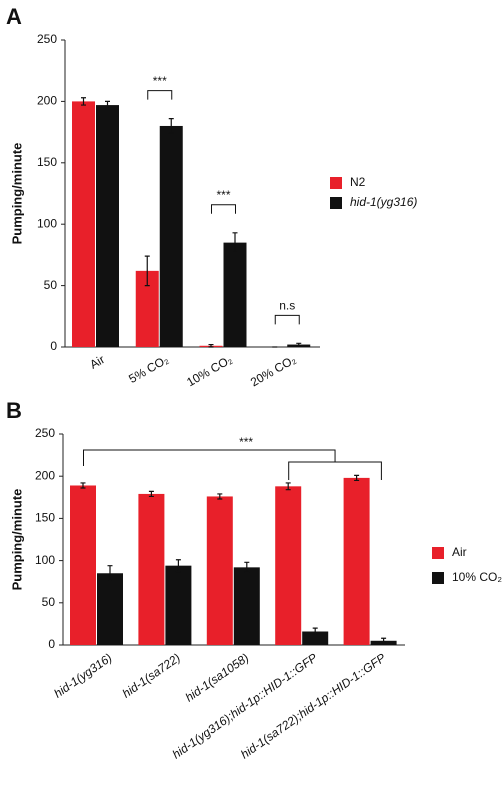  Describe the element at coordinates (209, 370) in the screenshot. I see `x-tick-label: 10% CO₂` at that location.